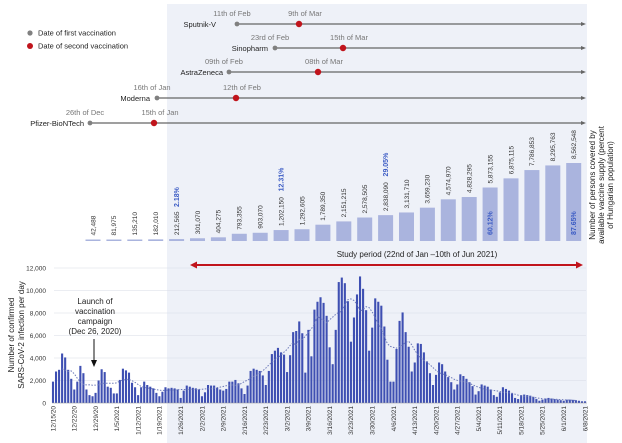 This screenshot has width=622, height=443. What do you see at coordinates (30, 46) in the screenshot?
I see `second-vaccination-dot-icon` at bounding box center [30, 46].